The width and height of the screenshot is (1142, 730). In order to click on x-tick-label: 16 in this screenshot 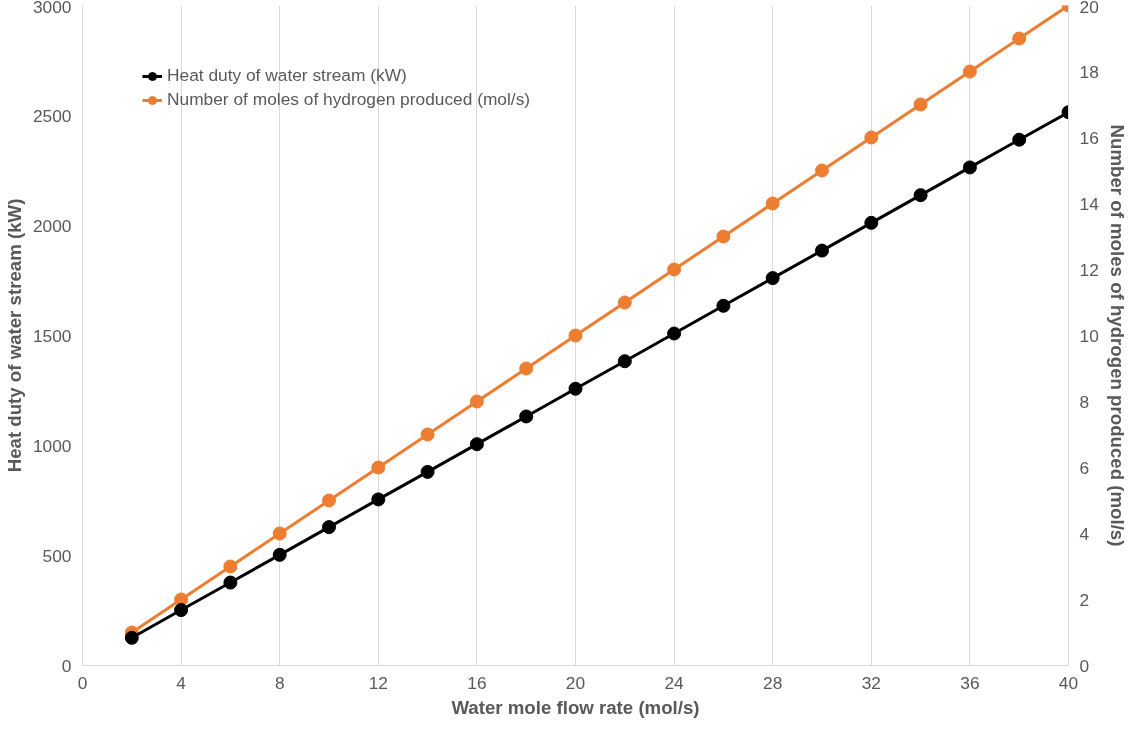, I will do `click(477, 682)`.